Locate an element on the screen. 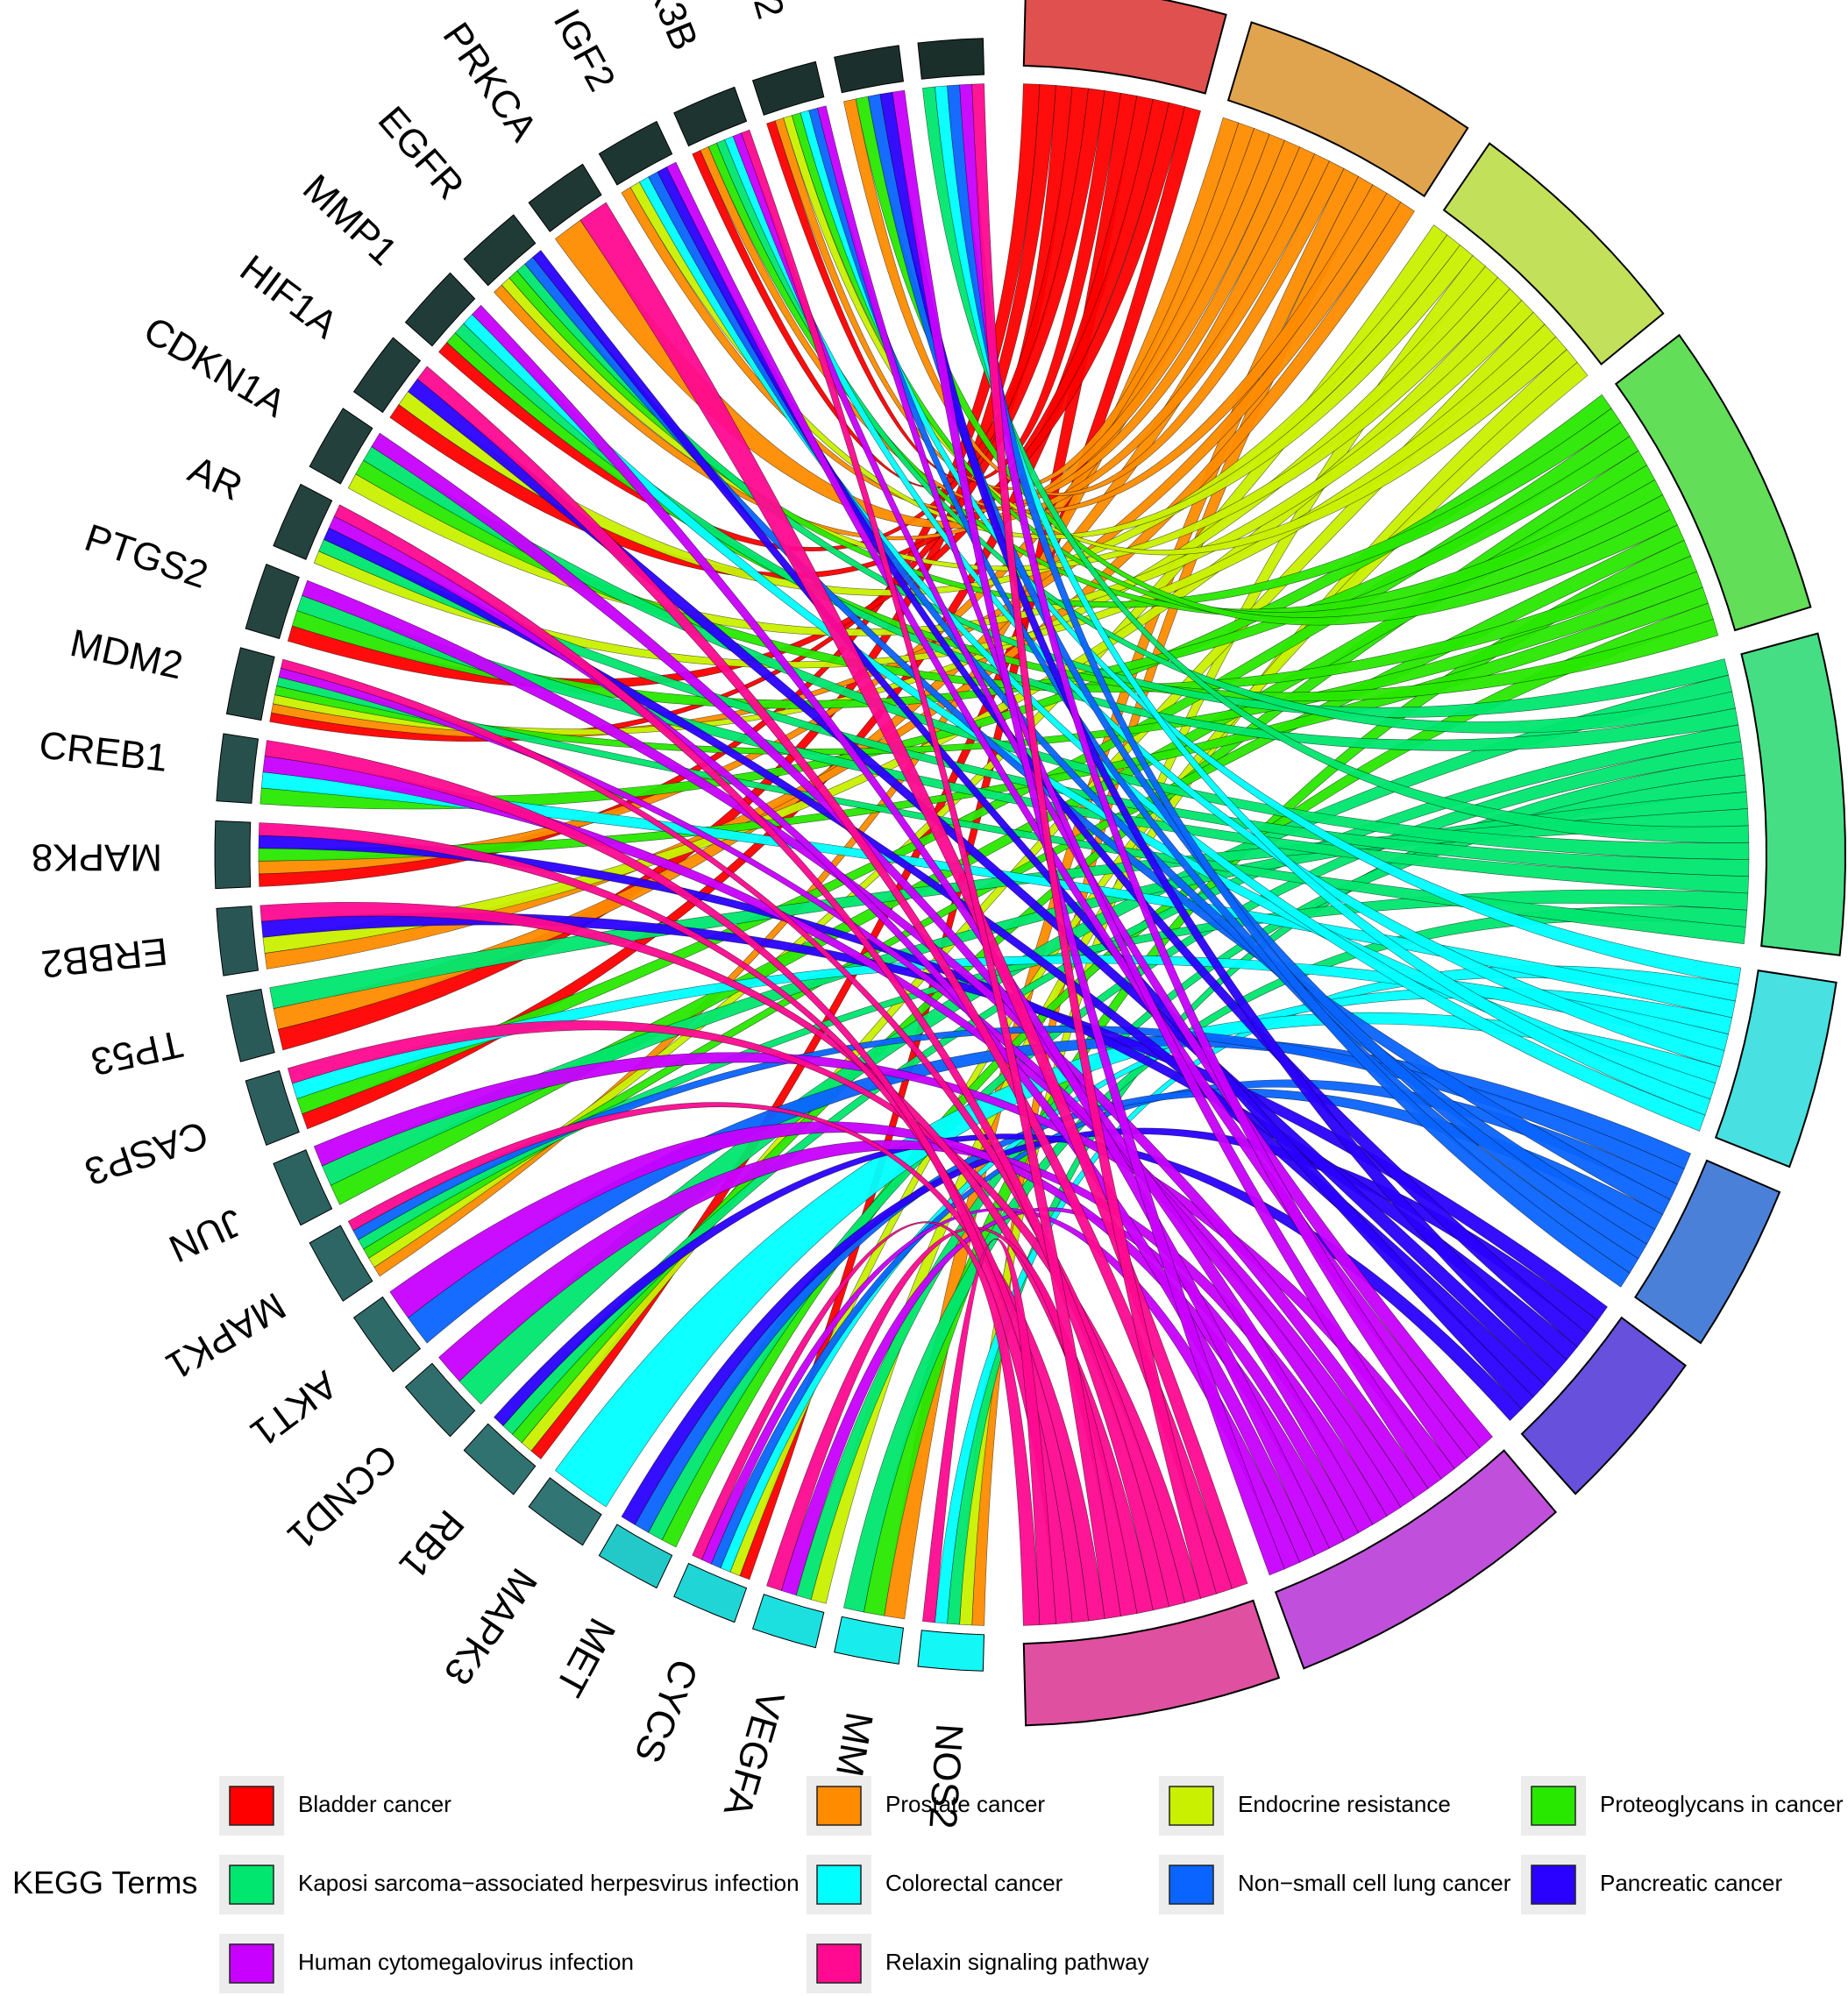 This screenshot has width=1848, height=1996. legend-label: Human cytomegalovirus infection is located at coordinates (466, 1962).